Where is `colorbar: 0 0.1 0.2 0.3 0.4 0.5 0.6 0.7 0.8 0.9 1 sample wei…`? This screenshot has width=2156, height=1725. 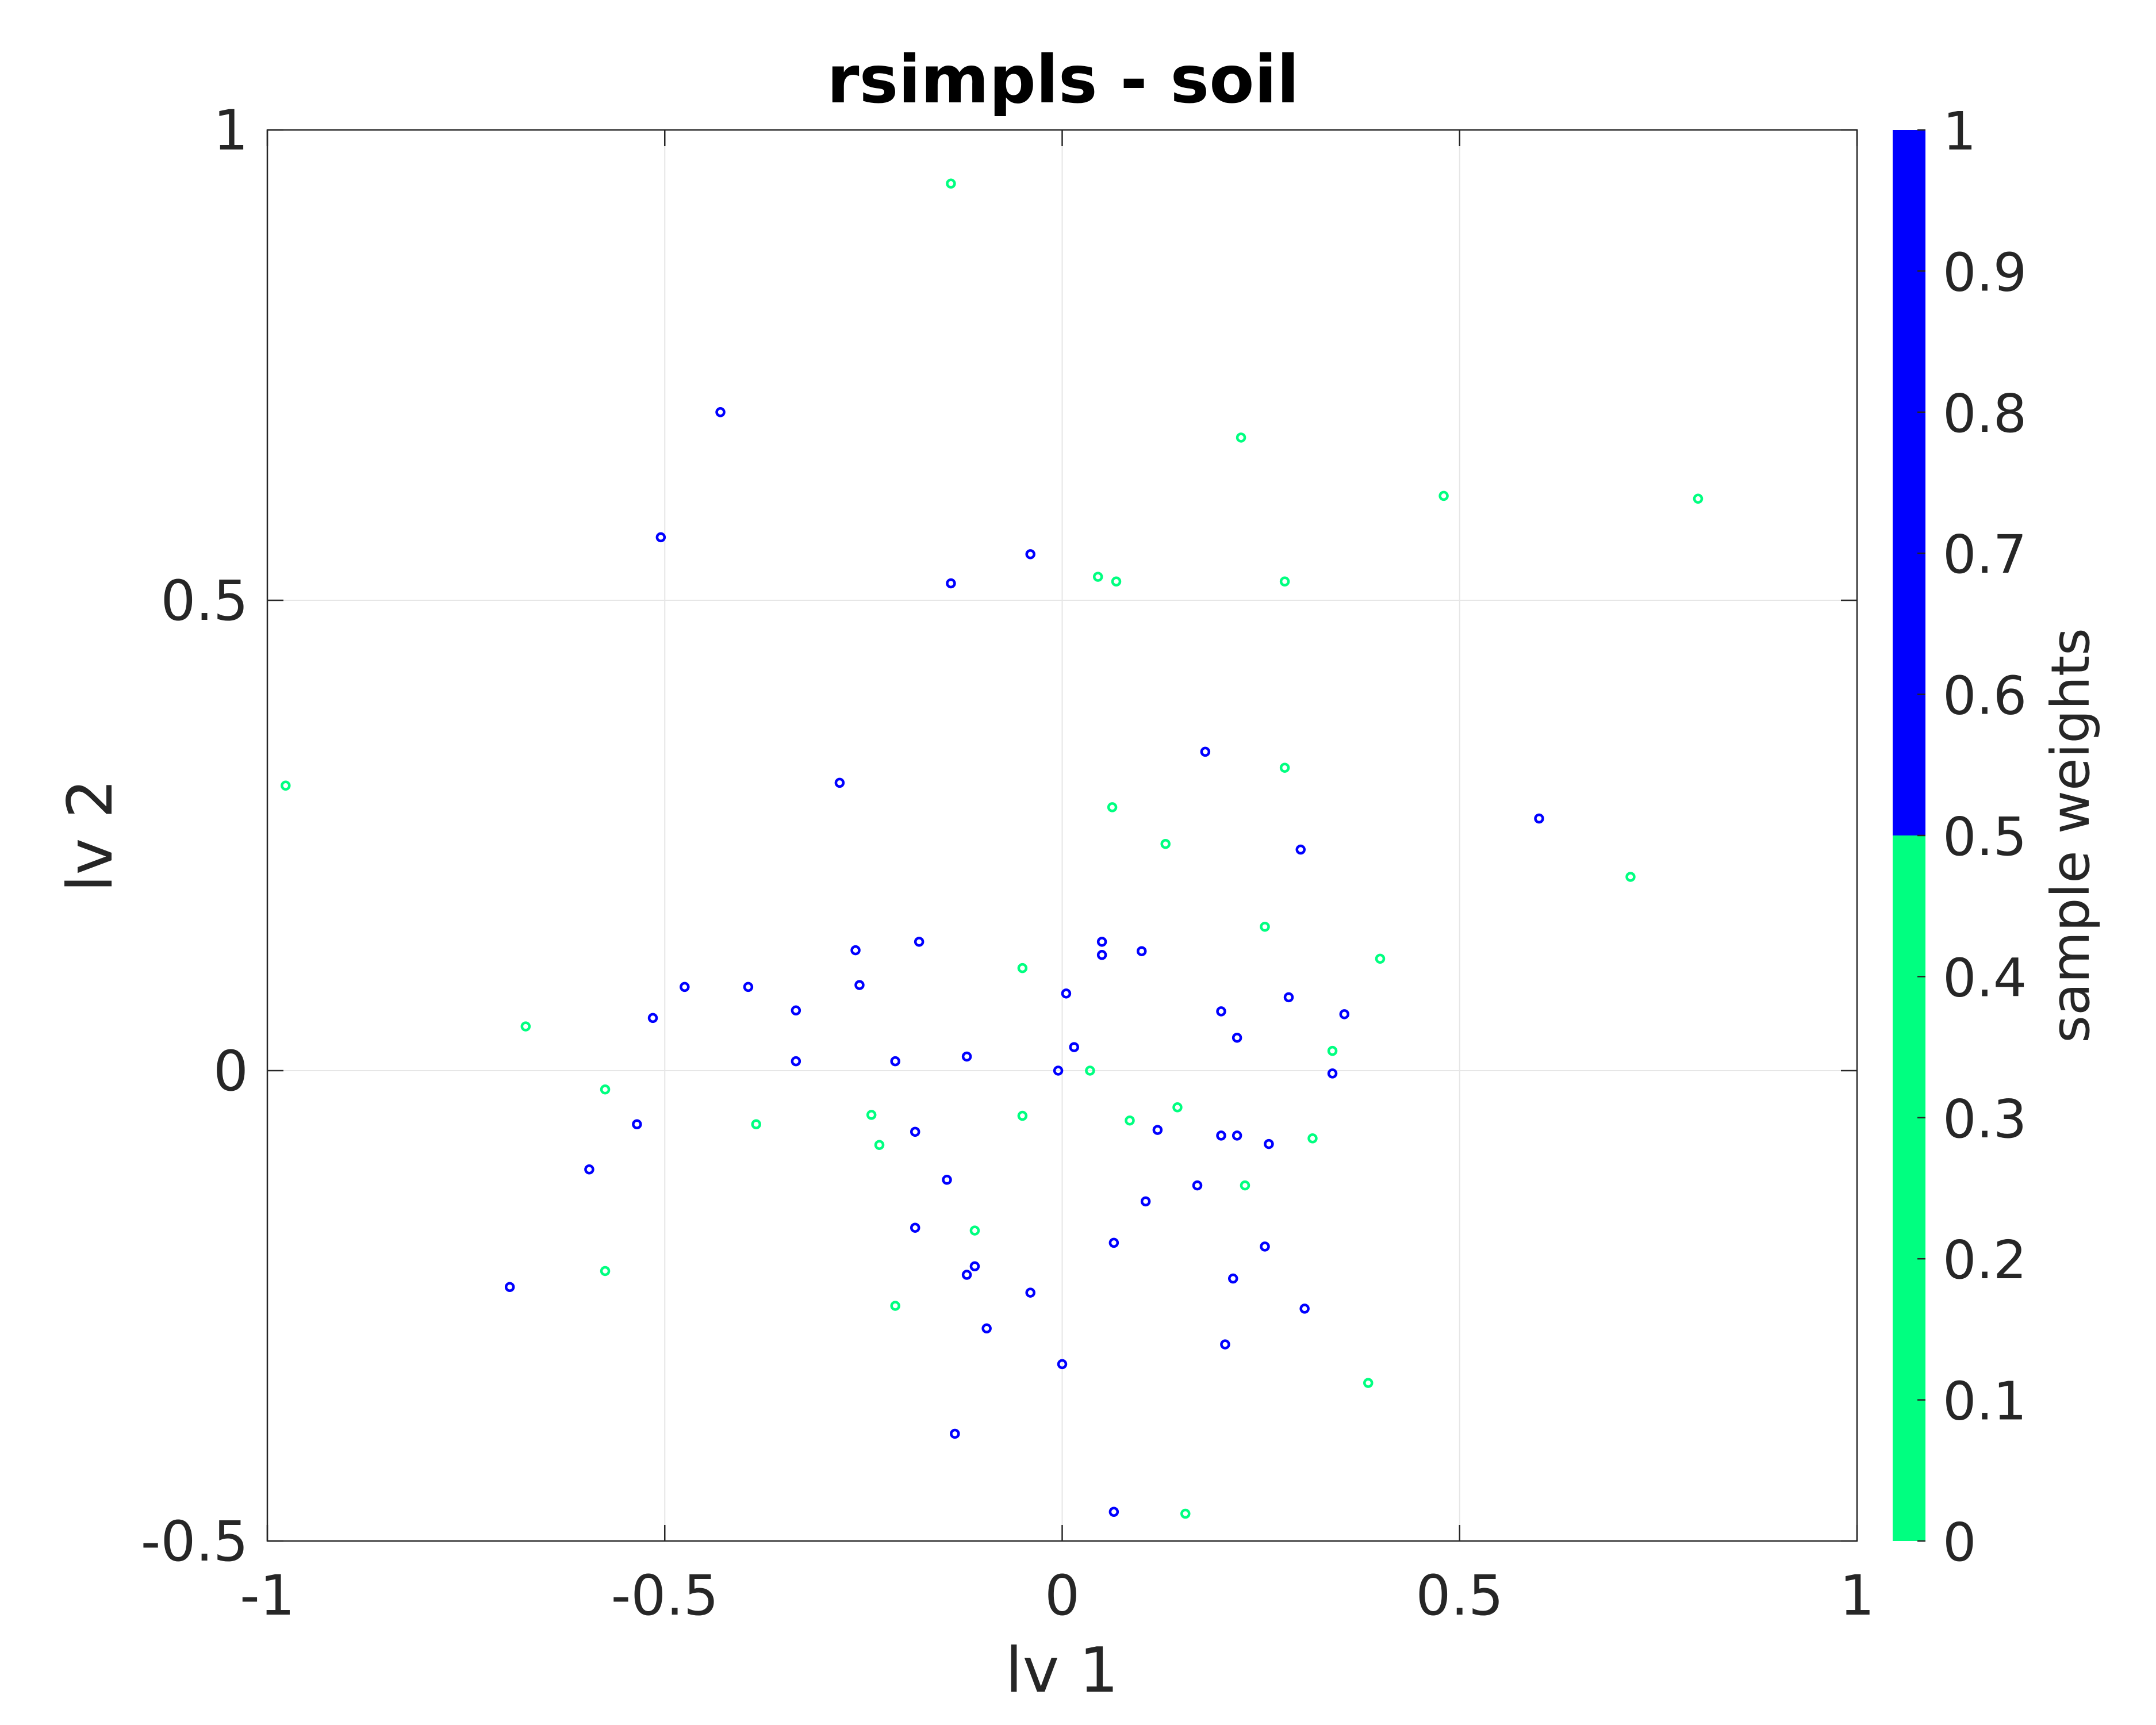 colorbar: 0 0.1 0.2 0.3 0.4 0.5 0.6 0.7 0.8 0.9 1 sample wei… is located at coordinates (1997, 837).